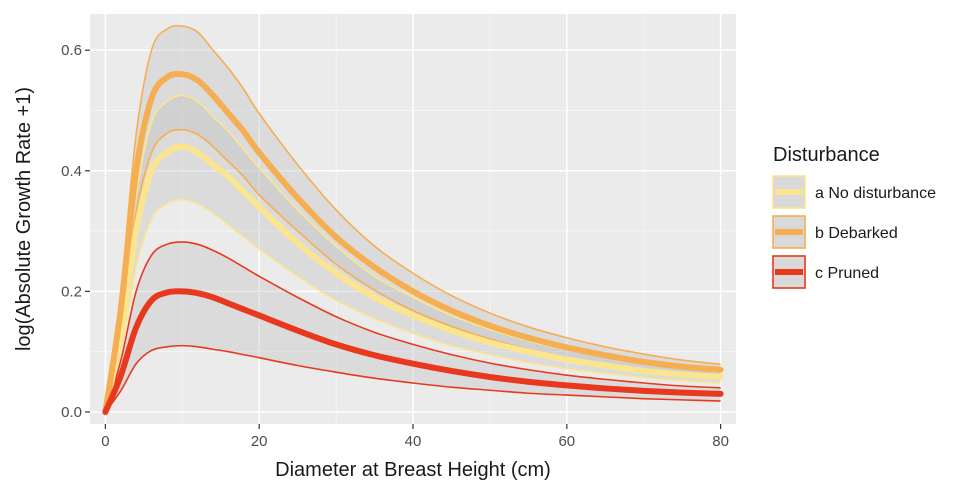 This screenshot has width=972, height=483. Describe the element at coordinates (875, 193) in the screenshot. I see `legend-label: a No disturbance` at that location.